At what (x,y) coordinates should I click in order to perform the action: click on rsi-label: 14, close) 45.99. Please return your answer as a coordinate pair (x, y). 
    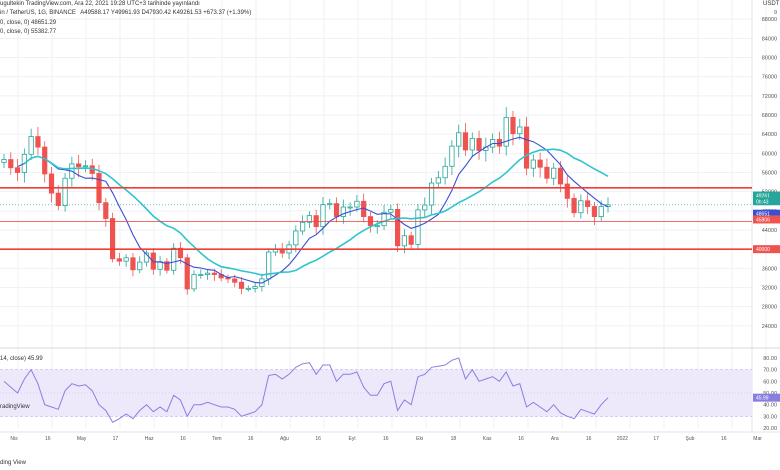
    Looking at the image, I should click on (21, 359).